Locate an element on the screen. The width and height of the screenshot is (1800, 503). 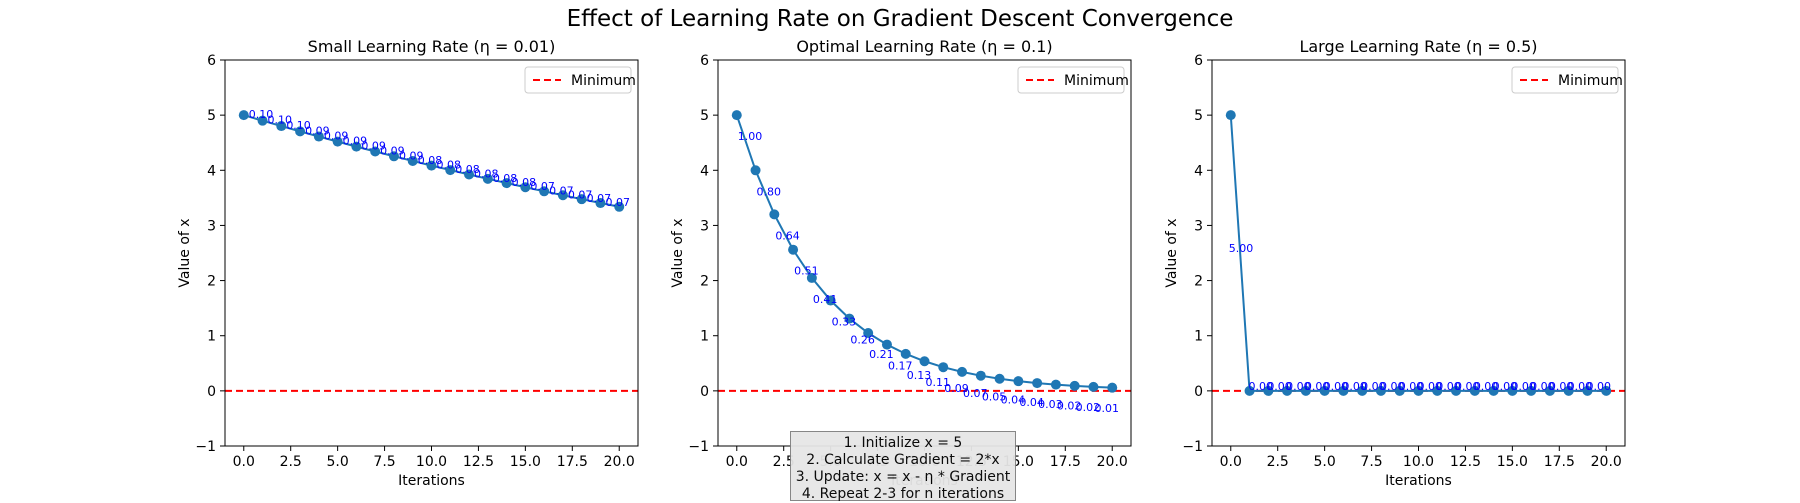
algorithm-step-3: 3. Update: x = x - η * Gradient is located at coordinates (903, 477).